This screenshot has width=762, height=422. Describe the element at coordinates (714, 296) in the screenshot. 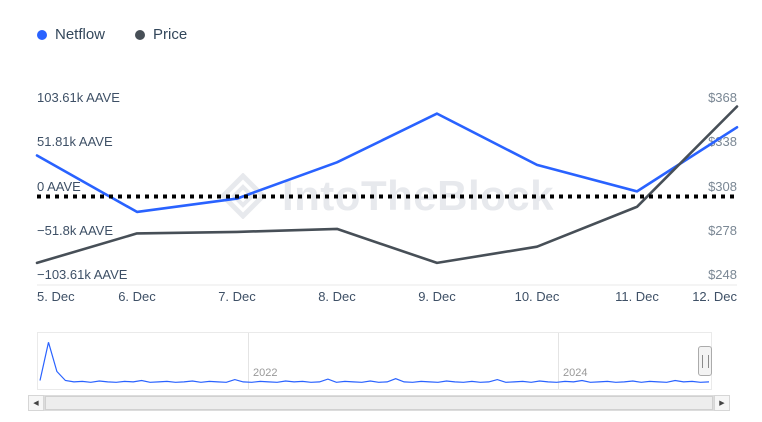

I see `x-axis-label: 12. Dec` at that location.